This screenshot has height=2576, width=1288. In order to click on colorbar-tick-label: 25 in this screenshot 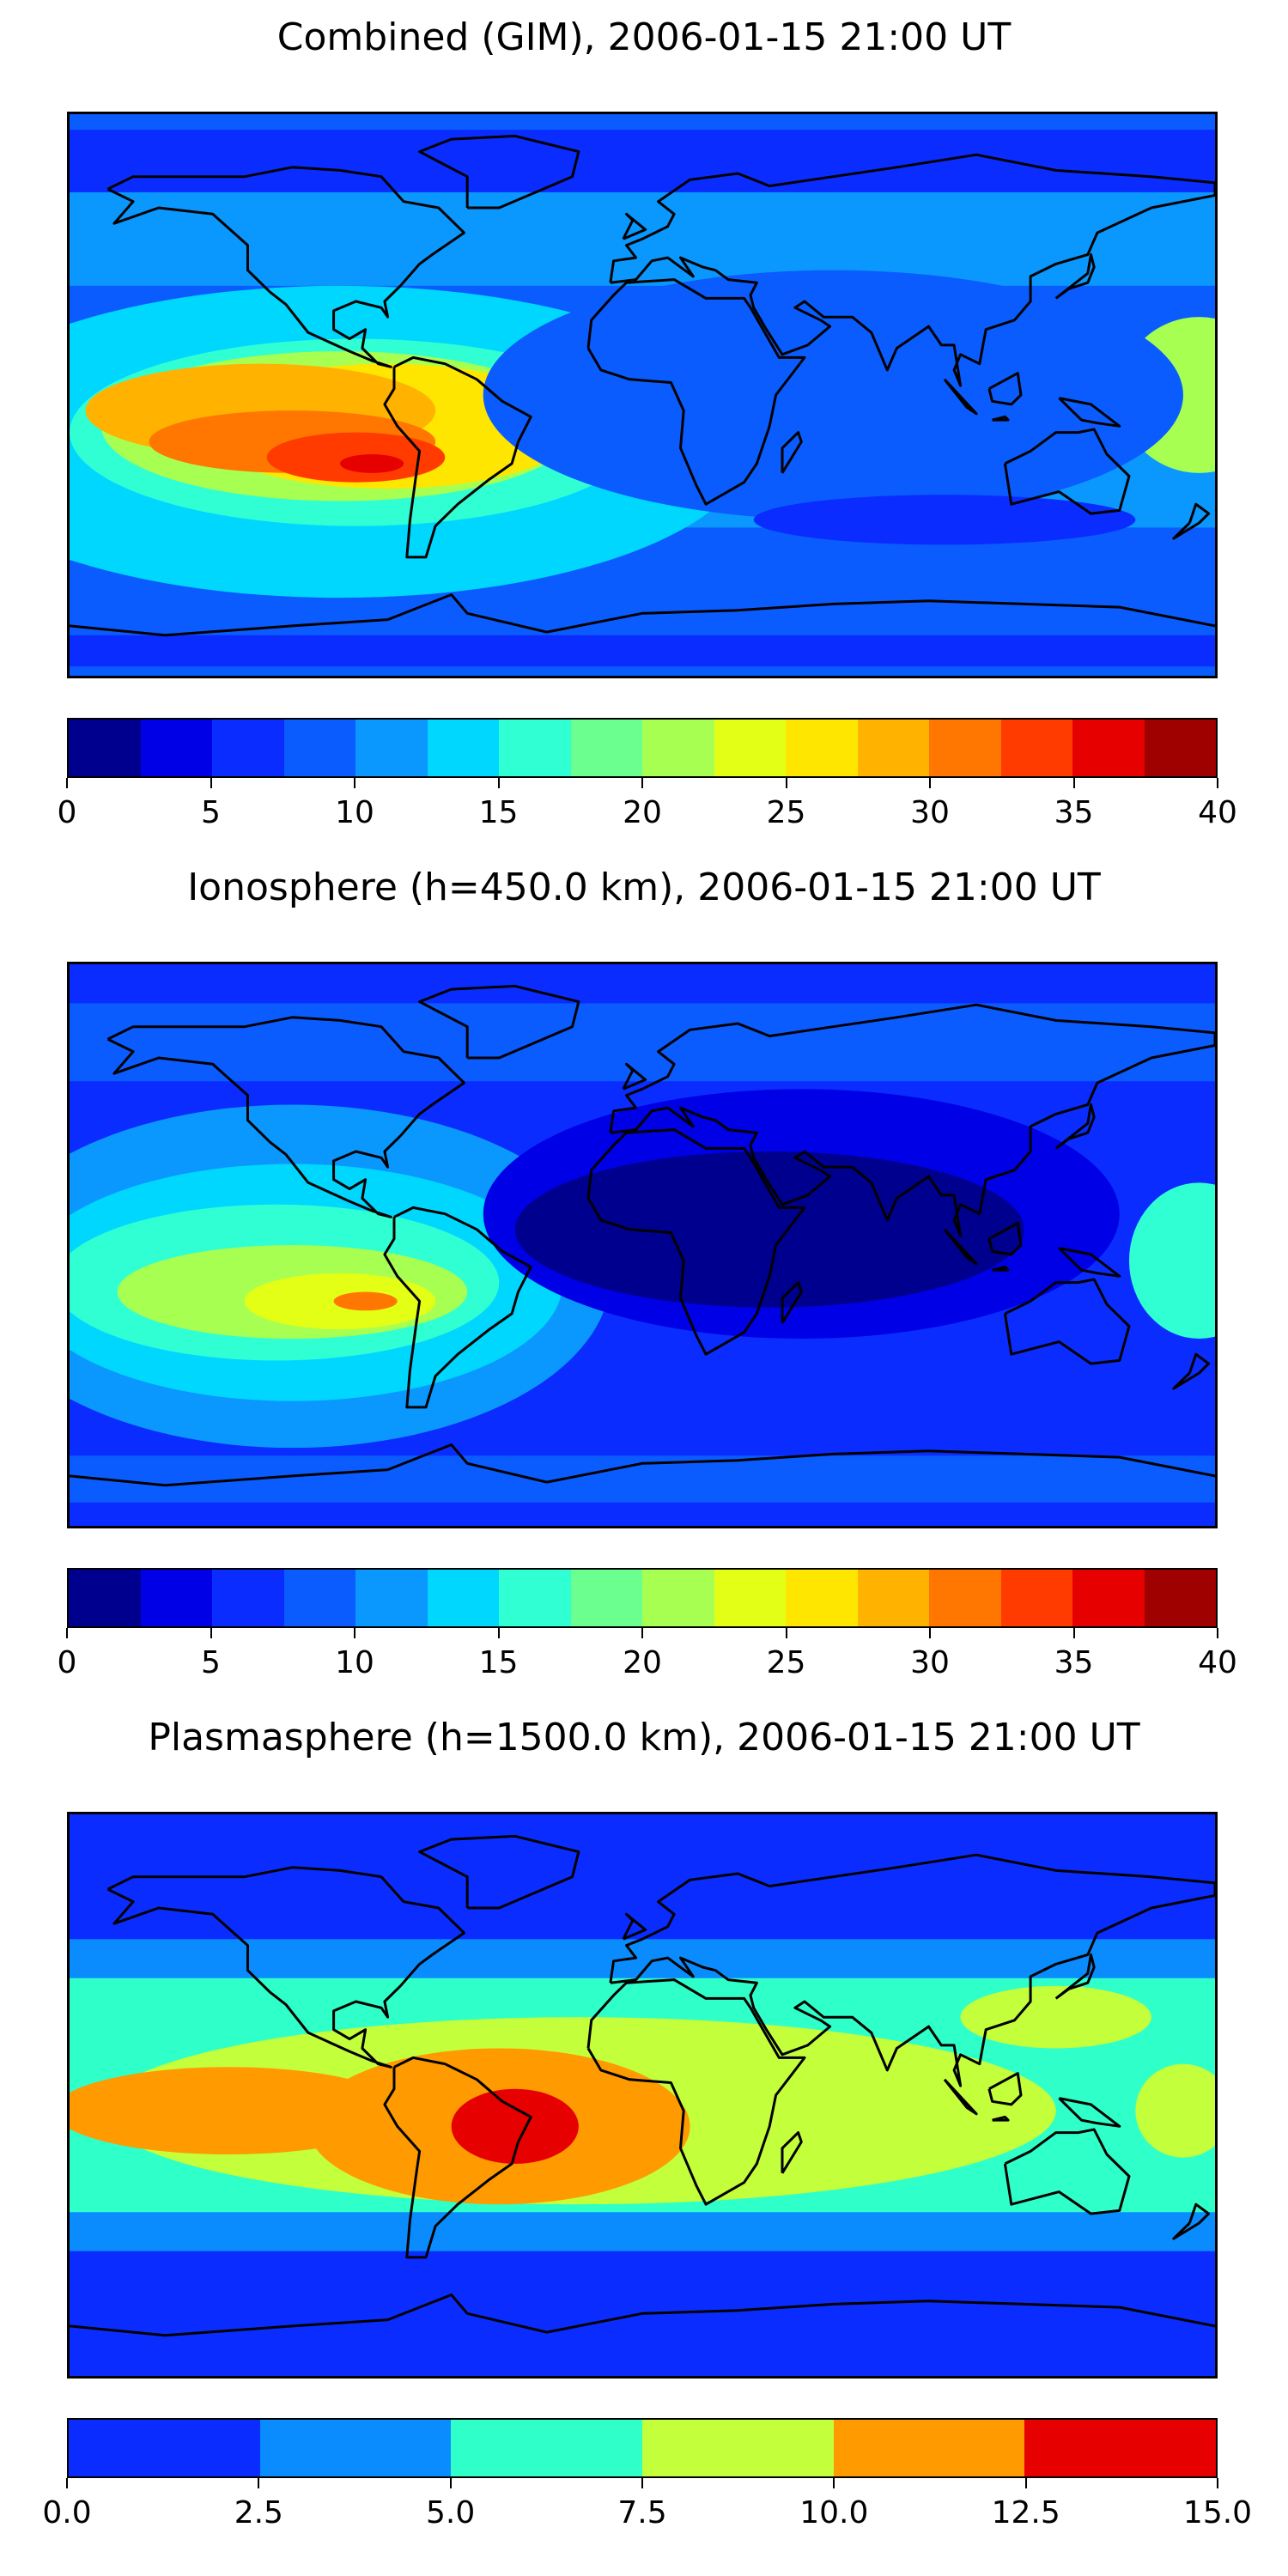, I will do `click(786, 1663)`.